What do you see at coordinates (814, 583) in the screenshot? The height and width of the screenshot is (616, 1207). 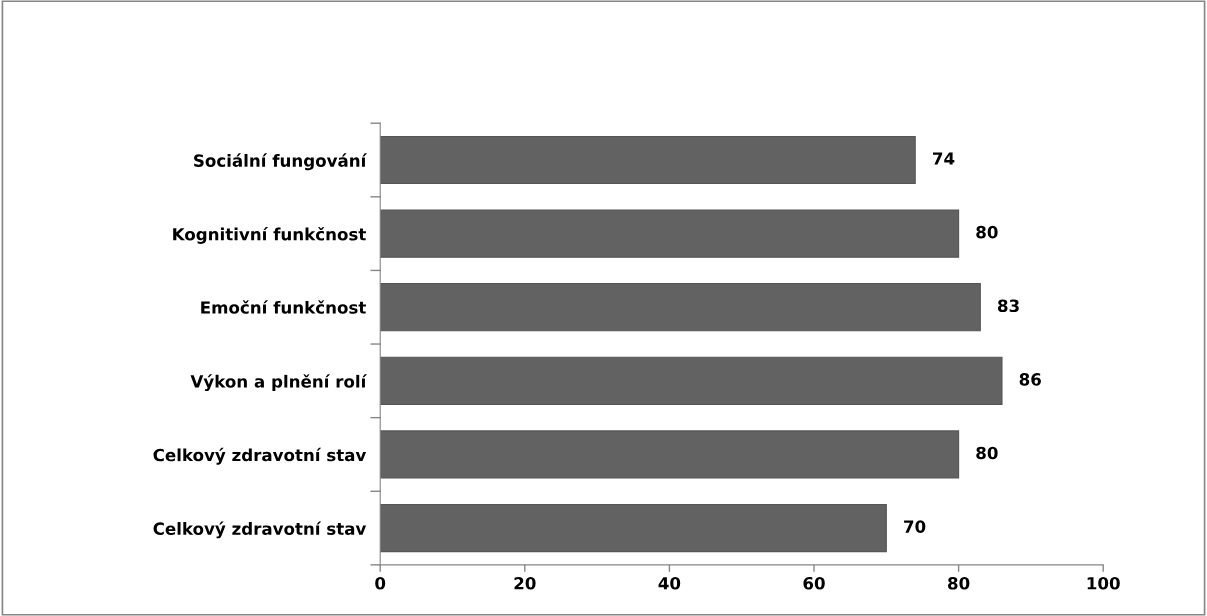 I see `x-tick-label: 60` at bounding box center [814, 583].